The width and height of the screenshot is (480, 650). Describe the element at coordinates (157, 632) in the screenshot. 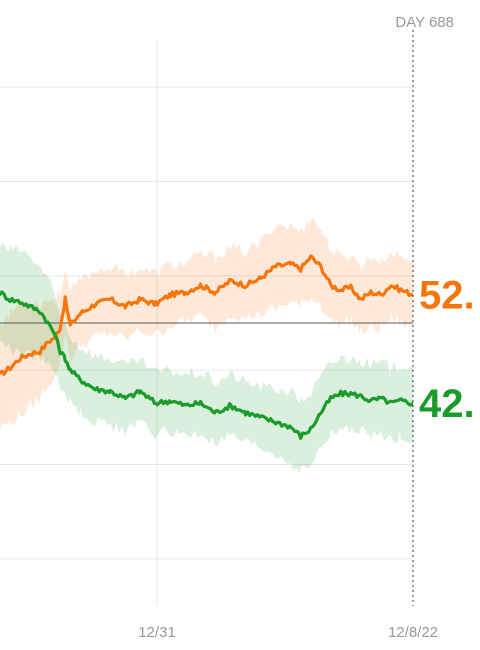

I see `x-tick-label: 12/31` at that location.